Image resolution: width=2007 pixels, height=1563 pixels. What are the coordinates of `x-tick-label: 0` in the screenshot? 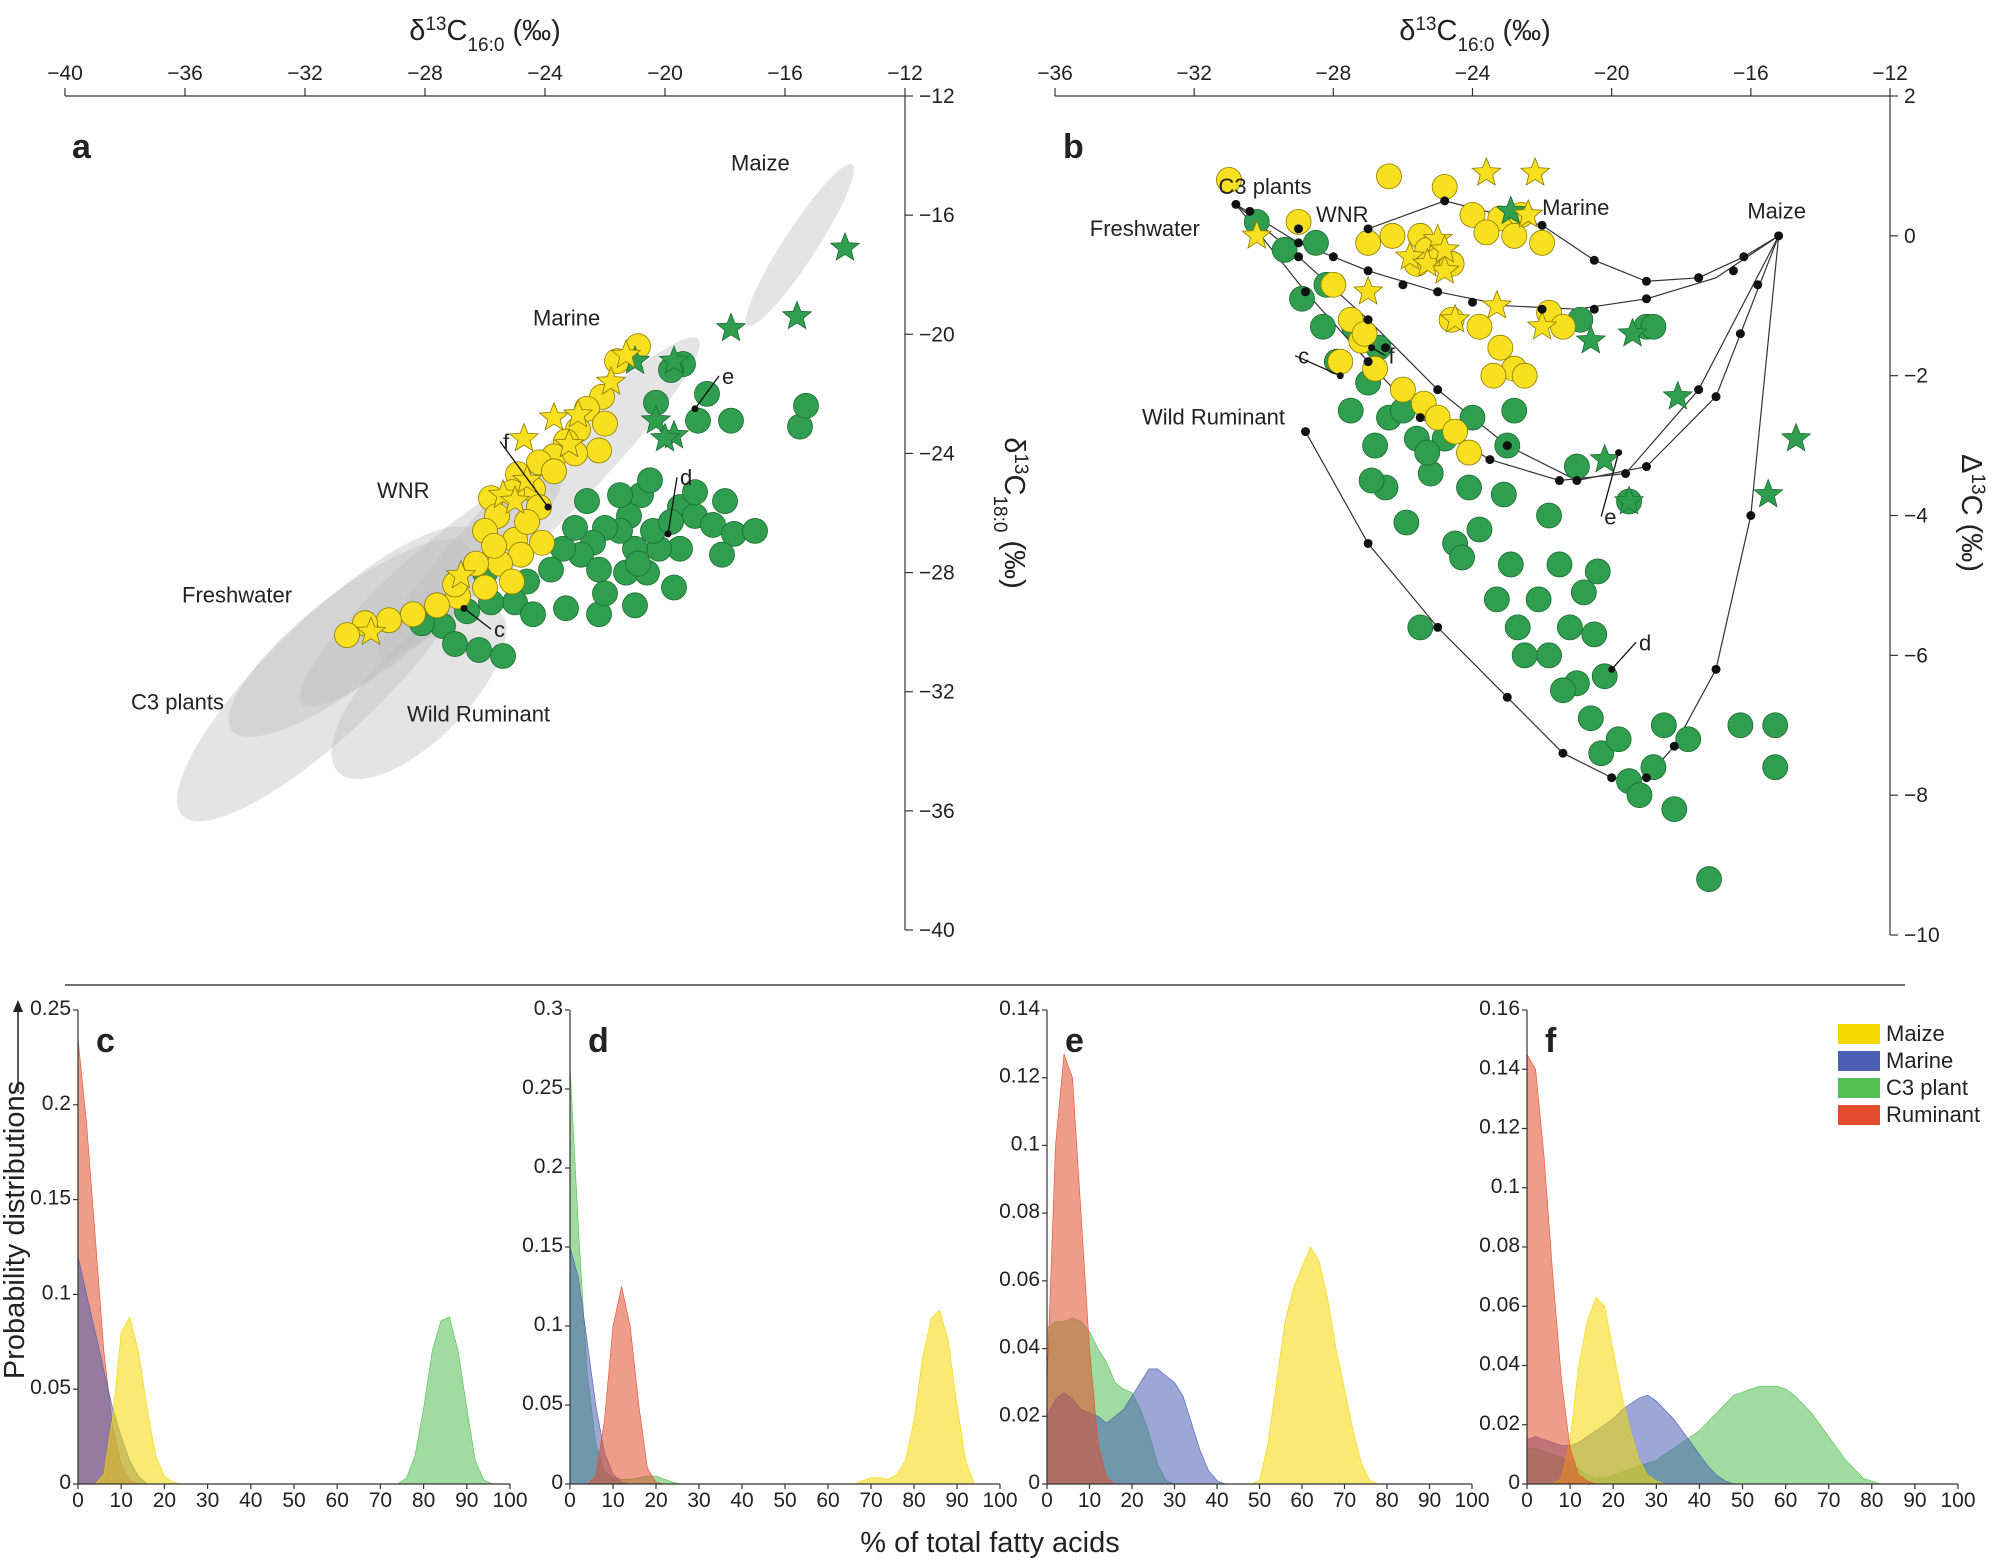 It's located at (1047, 1500).